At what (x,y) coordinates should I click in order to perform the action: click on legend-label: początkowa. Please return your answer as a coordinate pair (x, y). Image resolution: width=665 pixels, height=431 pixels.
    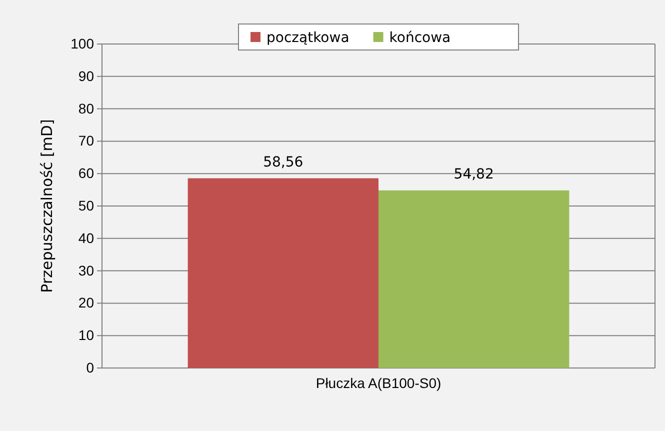
    Looking at the image, I should click on (308, 38).